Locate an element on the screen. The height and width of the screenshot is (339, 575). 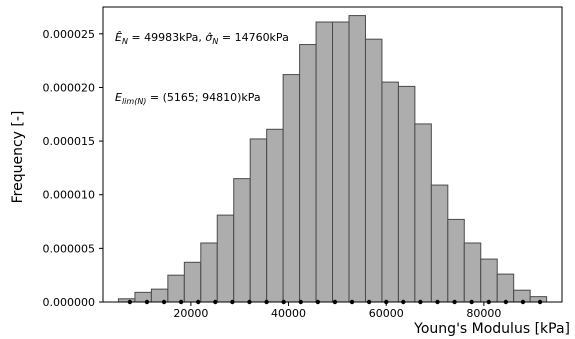
y-tick-label: 0.000015 is located at coordinates (69, 141).